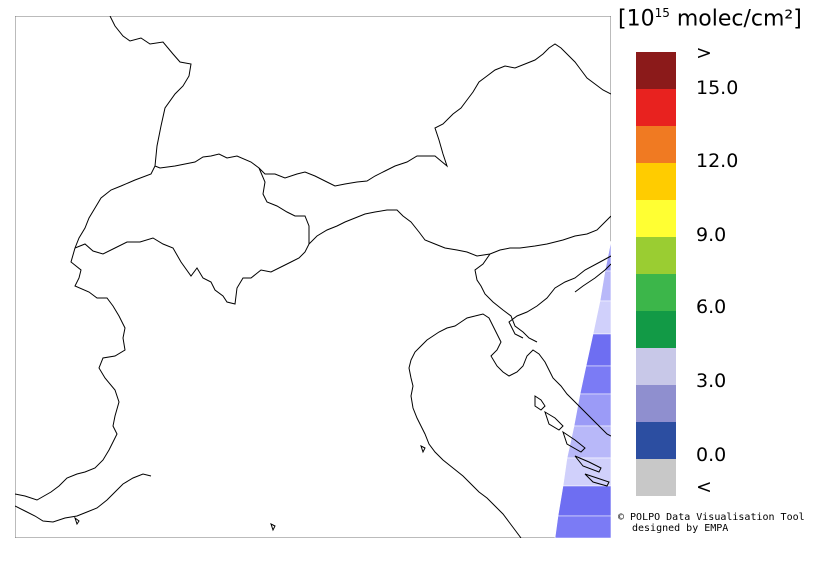  I want to click on legend-title: [1015 molec/cm²], so click(710, 18).